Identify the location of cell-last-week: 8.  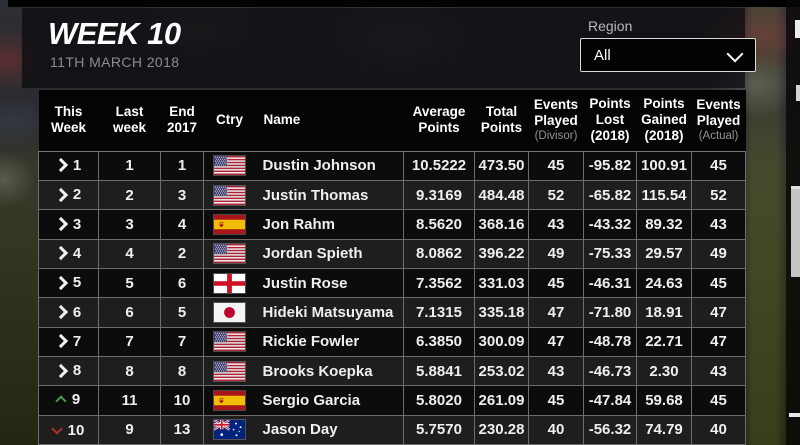
(129, 371).